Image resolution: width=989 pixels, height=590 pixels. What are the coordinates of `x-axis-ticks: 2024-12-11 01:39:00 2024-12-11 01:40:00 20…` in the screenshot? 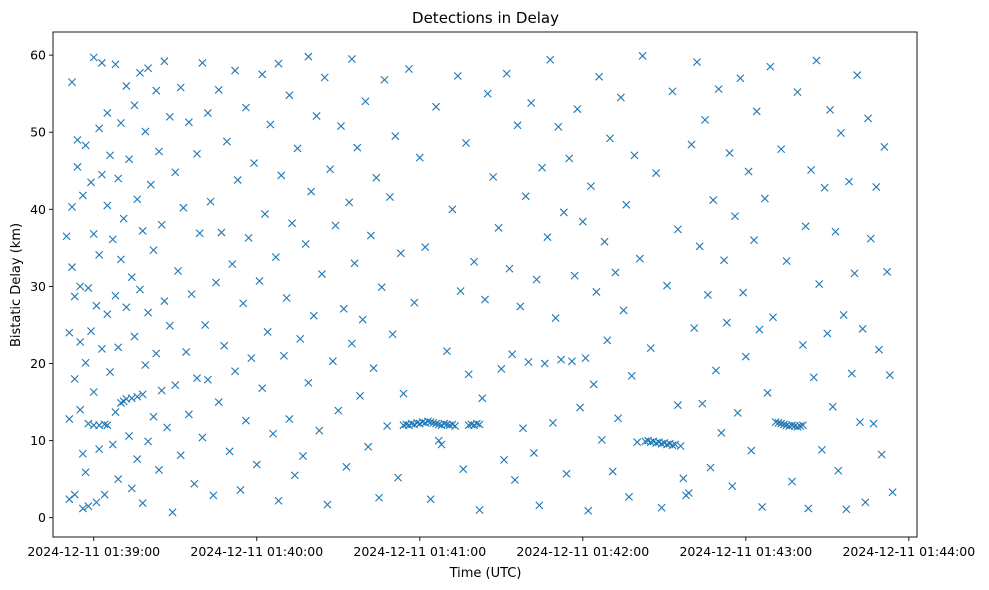 It's located at (501, 548).